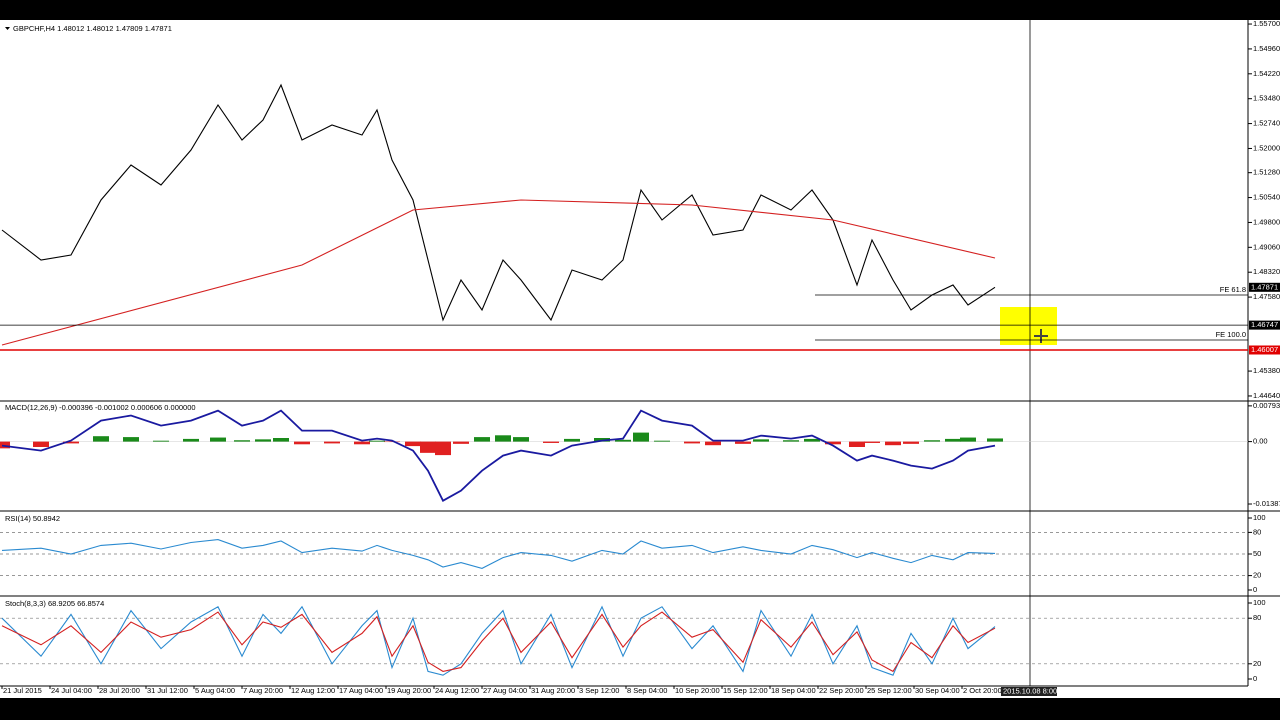 The image size is (1280, 720). What do you see at coordinates (54, 603) in the screenshot?
I see `panel-title: Stoch(8,3,3) 68.9205 66.8574` at bounding box center [54, 603].